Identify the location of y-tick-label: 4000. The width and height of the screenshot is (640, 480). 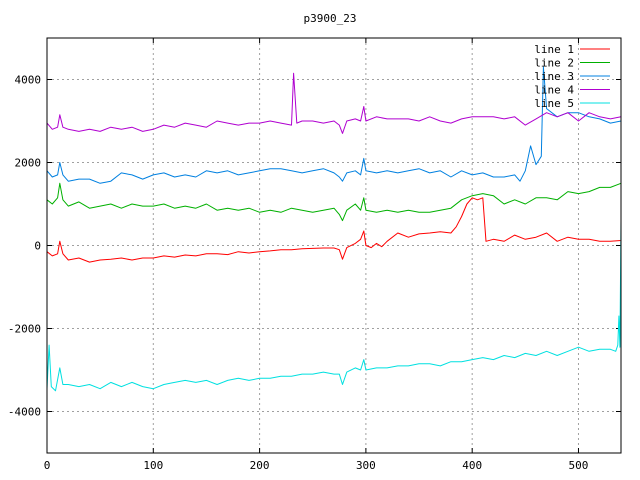
(28, 80).